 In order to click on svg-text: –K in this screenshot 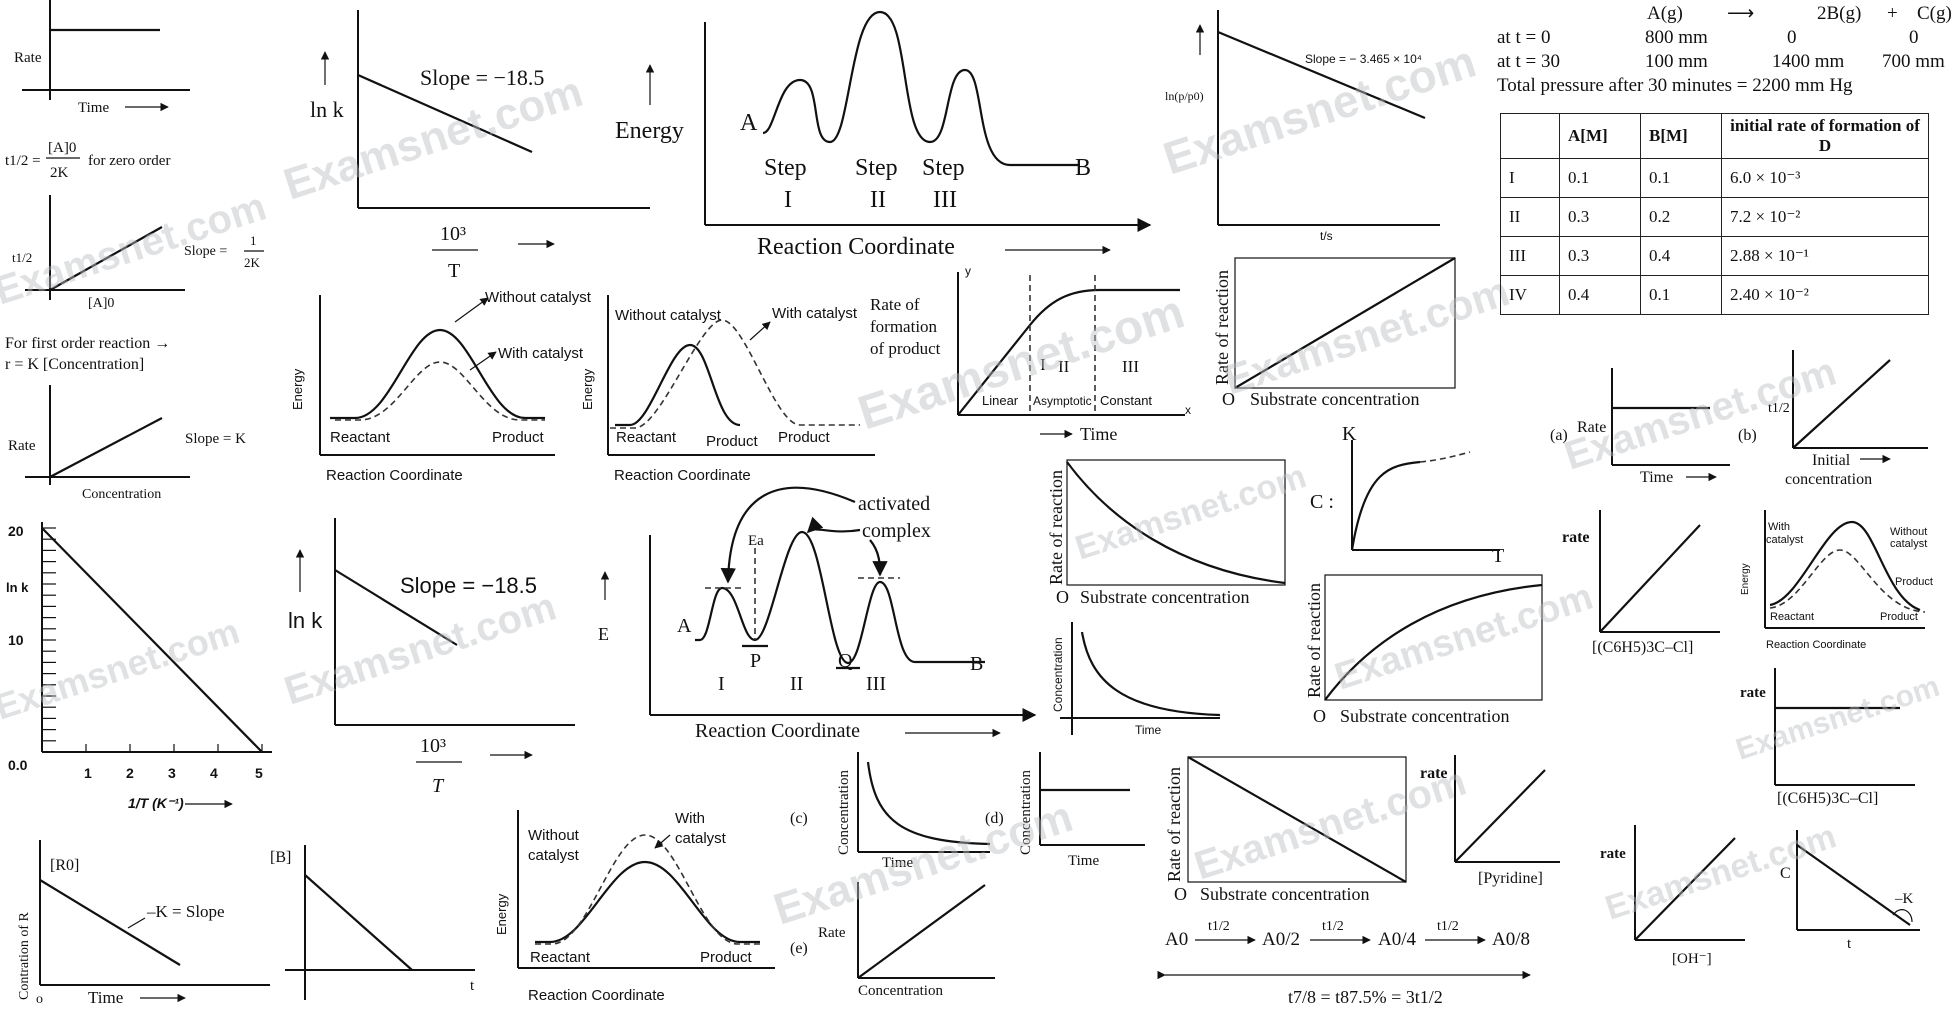, I will do `click(1904, 899)`.